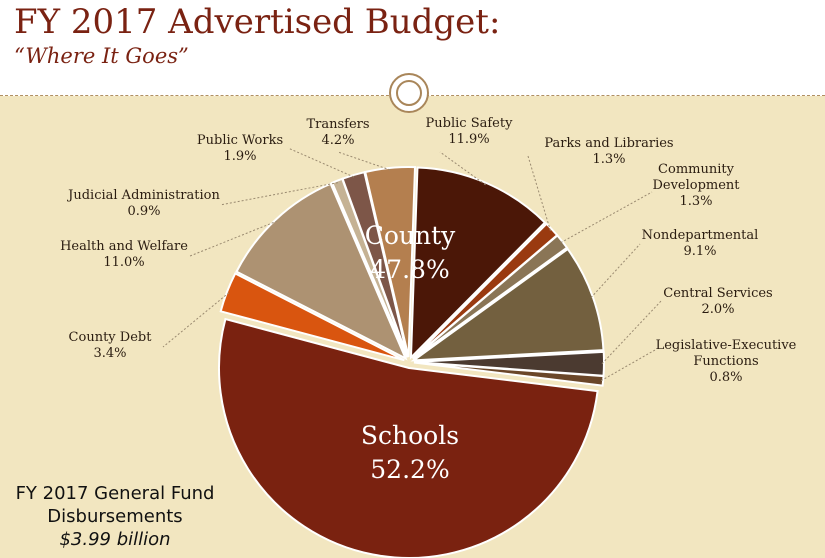 The height and width of the screenshot is (558, 825). Describe the element at coordinates (101, 56) in the screenshot. I see `page-subtitle: “Where It Goes”` at that location.